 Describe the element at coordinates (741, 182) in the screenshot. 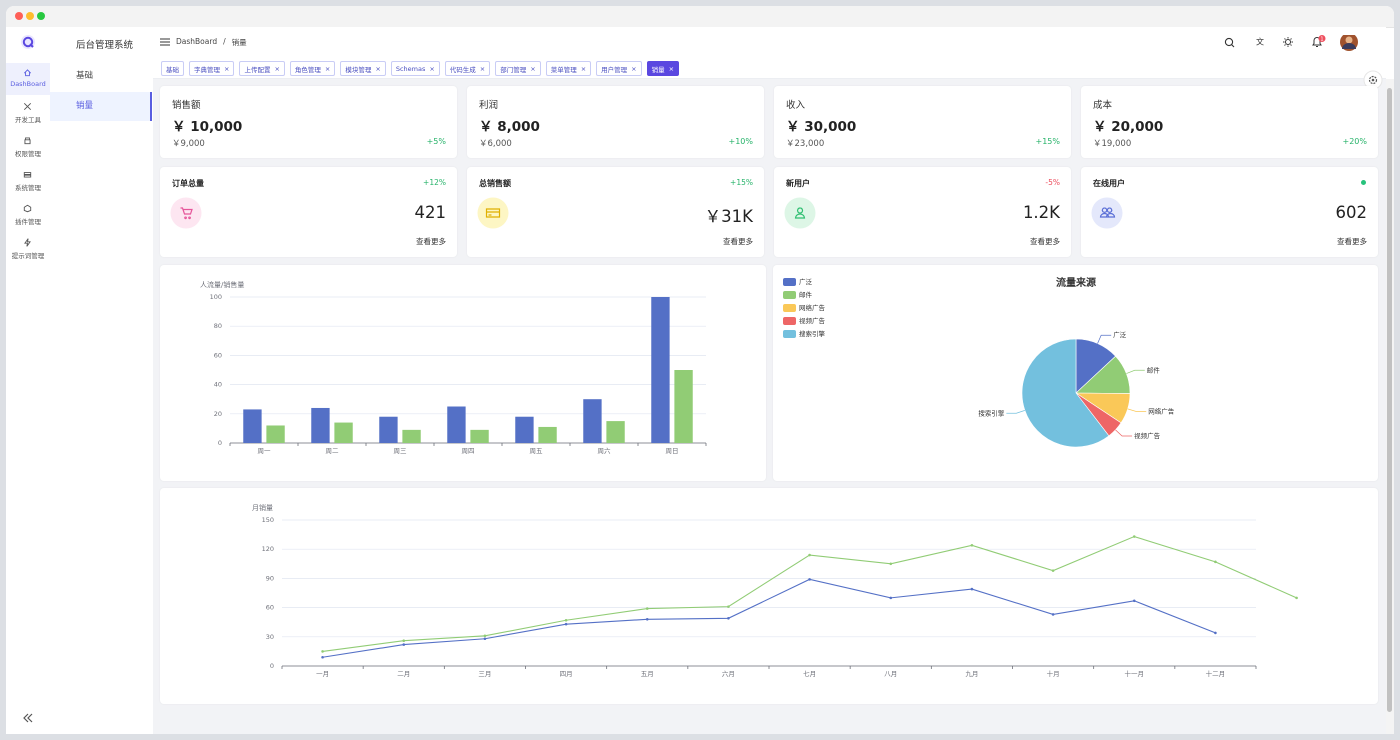

I see `card-change: +15%` at that location.